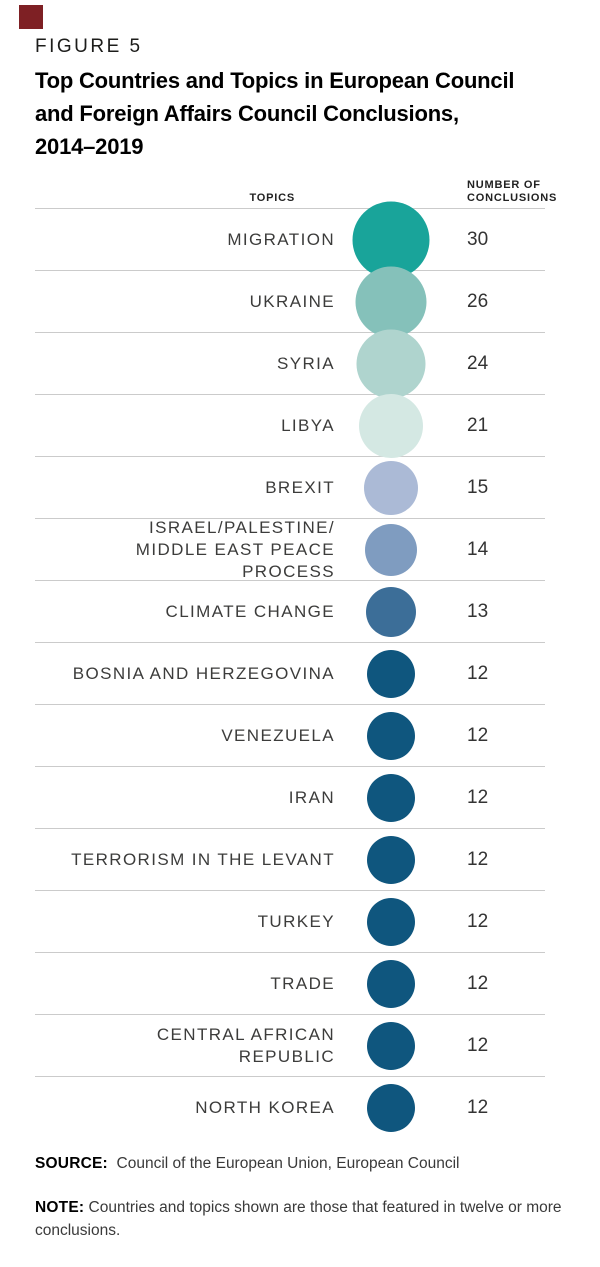 This screenshot has width=600, height=1267. I want to click on source-label: SOURCE:, so click(71, 1163).